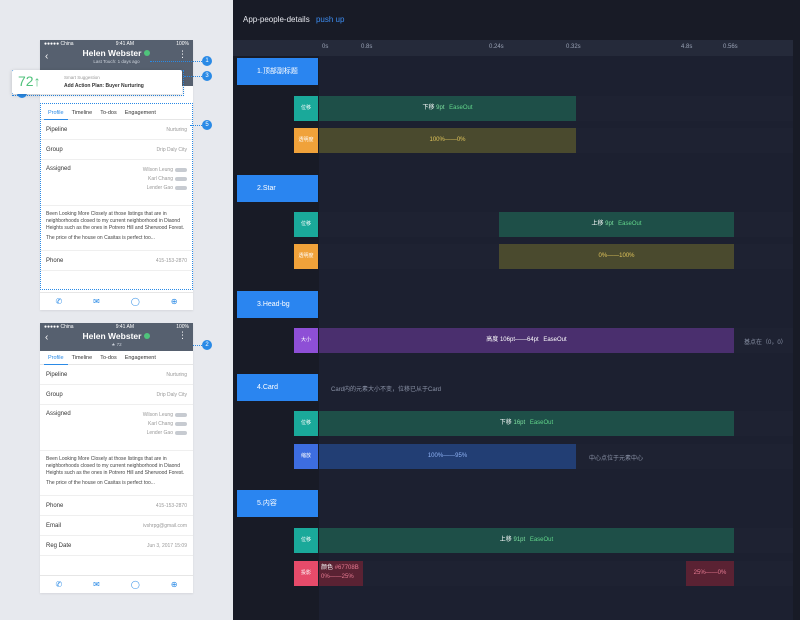 This screenshot has width=800, height=620. Describe the element at coordinates (325, 47) in the screenshot. I see `tick-label: 0s` at that location.